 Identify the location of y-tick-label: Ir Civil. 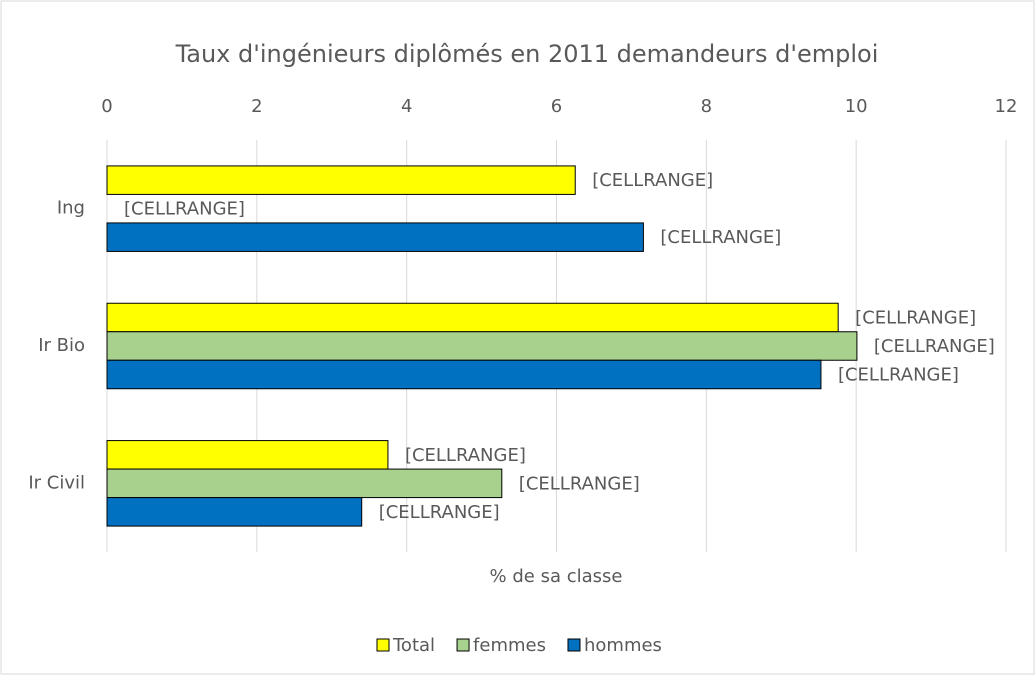
(56, 482).